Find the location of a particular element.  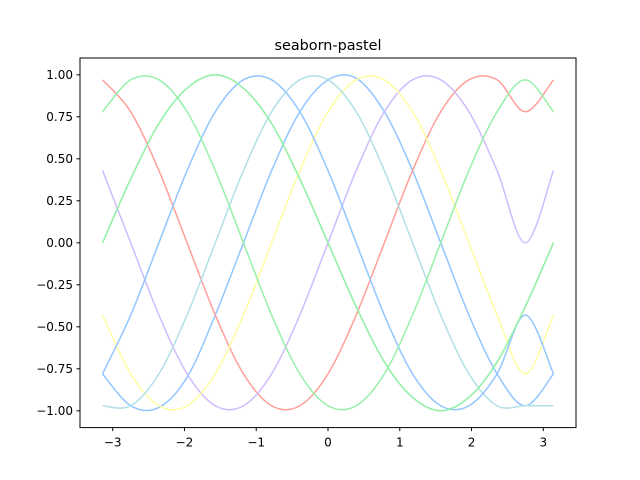

y-tick-label: −0.50 is located at coordinates (54, 327).